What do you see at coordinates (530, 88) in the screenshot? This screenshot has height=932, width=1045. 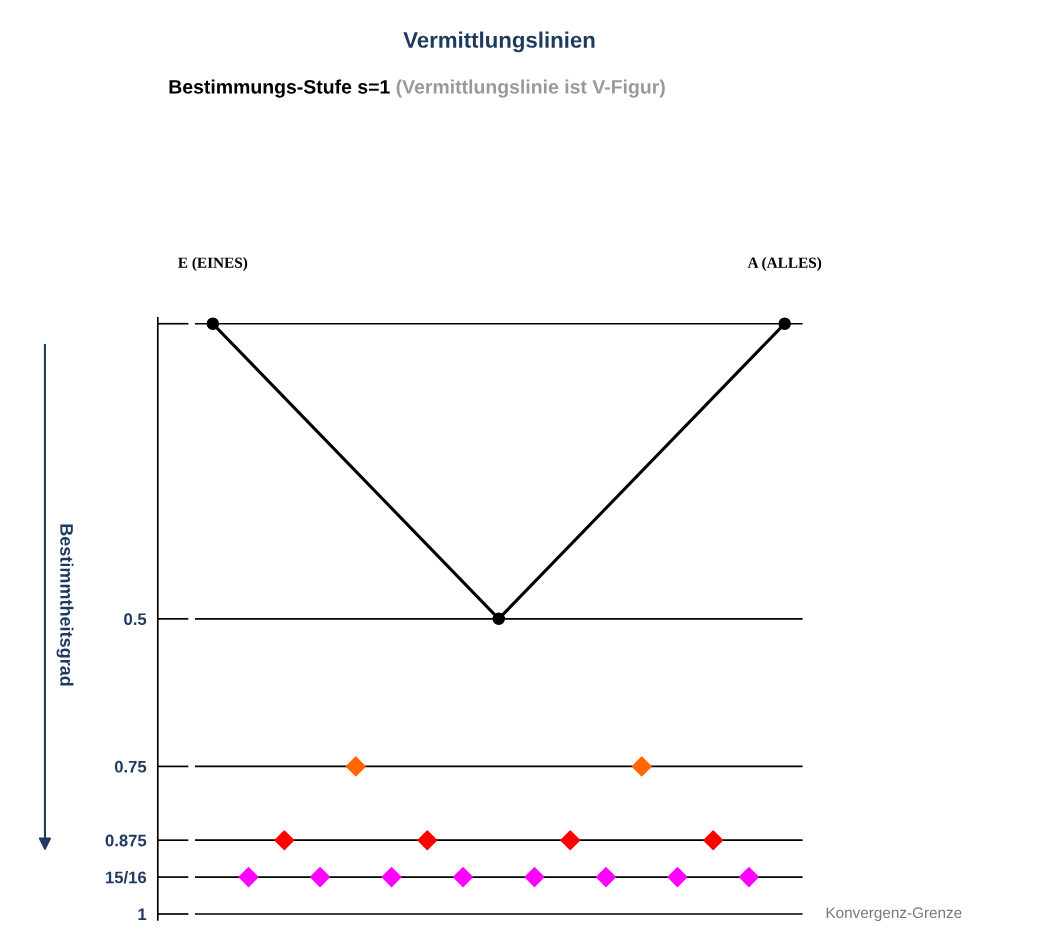 I see `text: (Vermittlungslinie ist V-Figur)` at bounding box center [530, 88].